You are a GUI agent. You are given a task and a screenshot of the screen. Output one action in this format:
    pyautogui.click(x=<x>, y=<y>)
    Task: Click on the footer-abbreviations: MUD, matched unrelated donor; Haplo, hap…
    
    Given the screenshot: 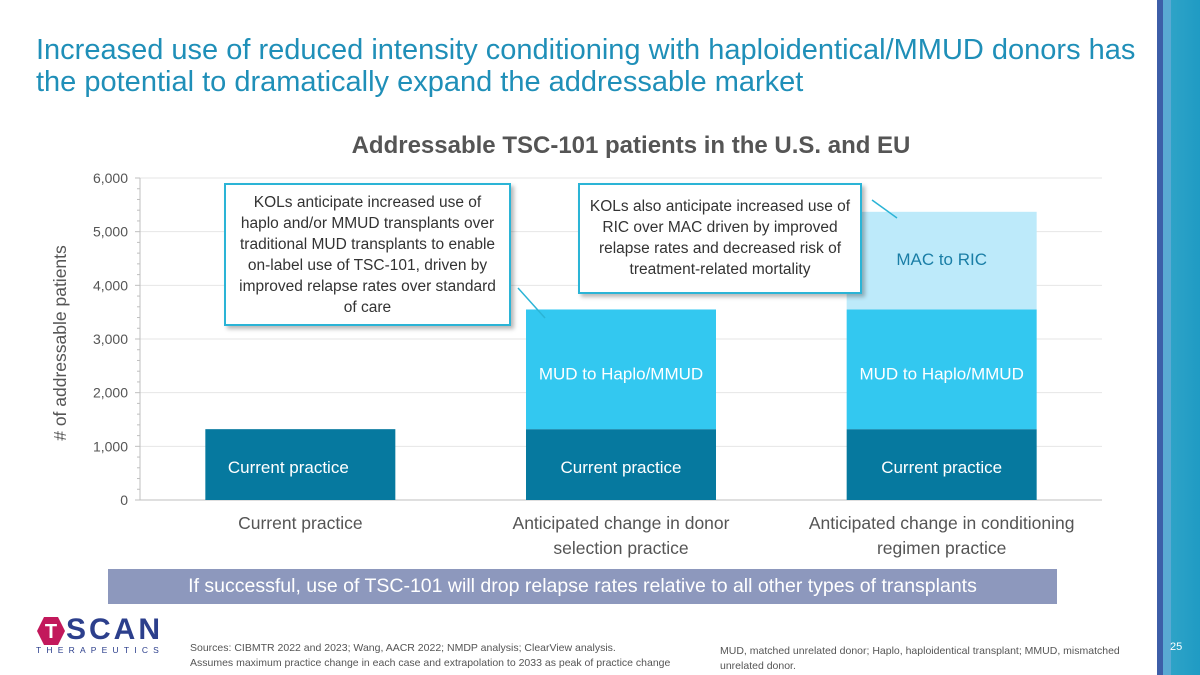 What is the action you would take?
    pyautogui.click(x=920, y=658)
    